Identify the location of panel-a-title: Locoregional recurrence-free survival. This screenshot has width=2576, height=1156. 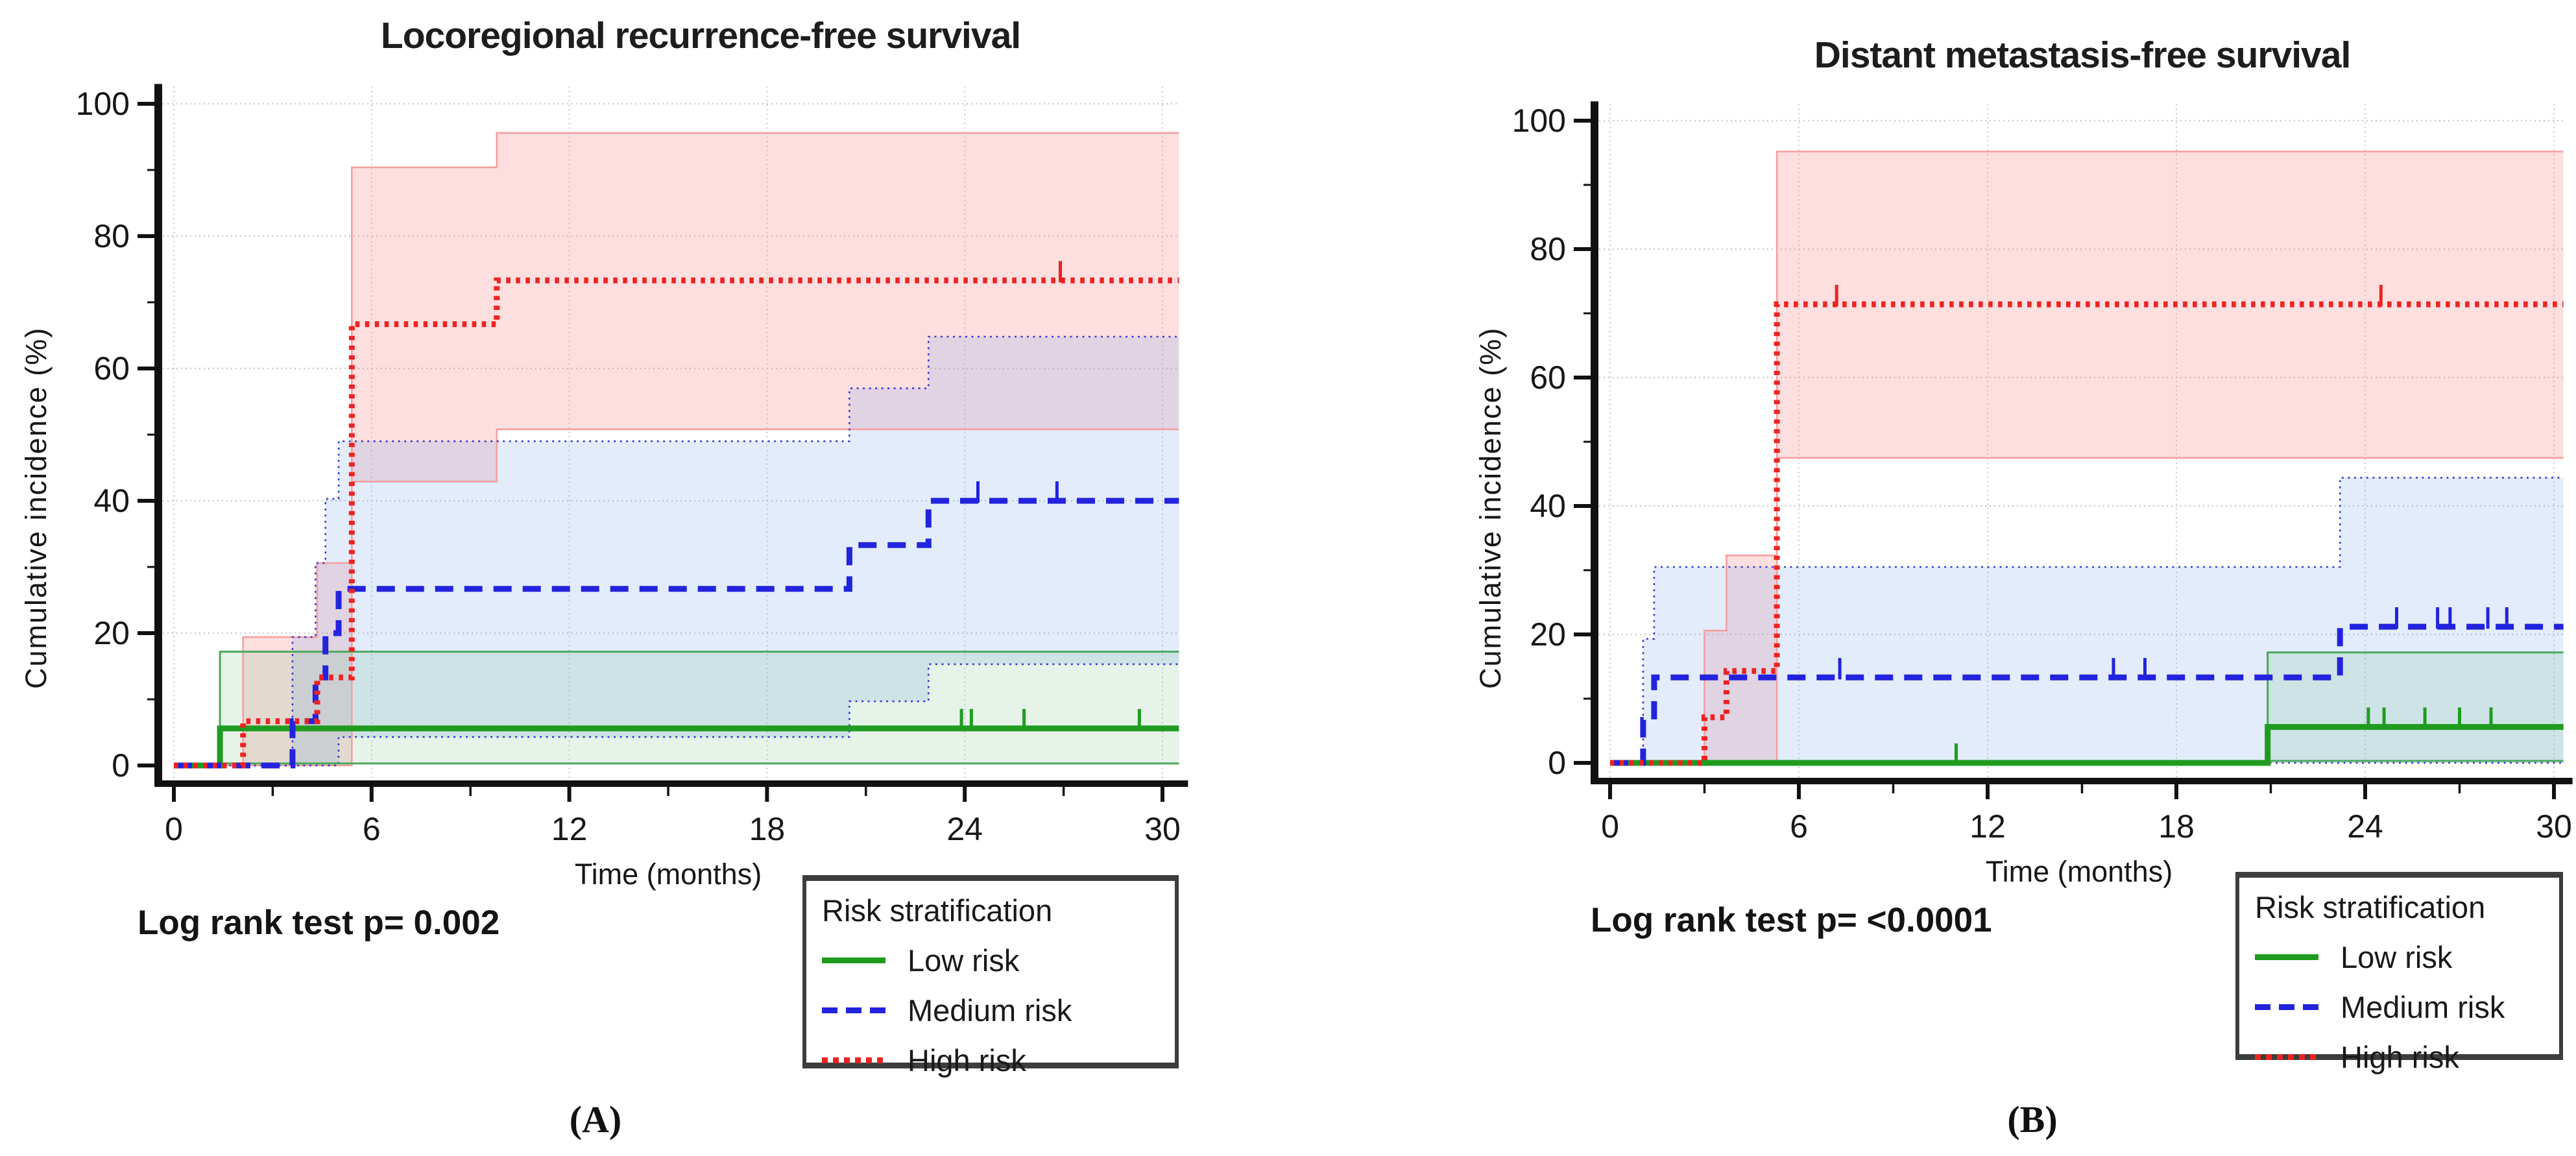
(700, 35).